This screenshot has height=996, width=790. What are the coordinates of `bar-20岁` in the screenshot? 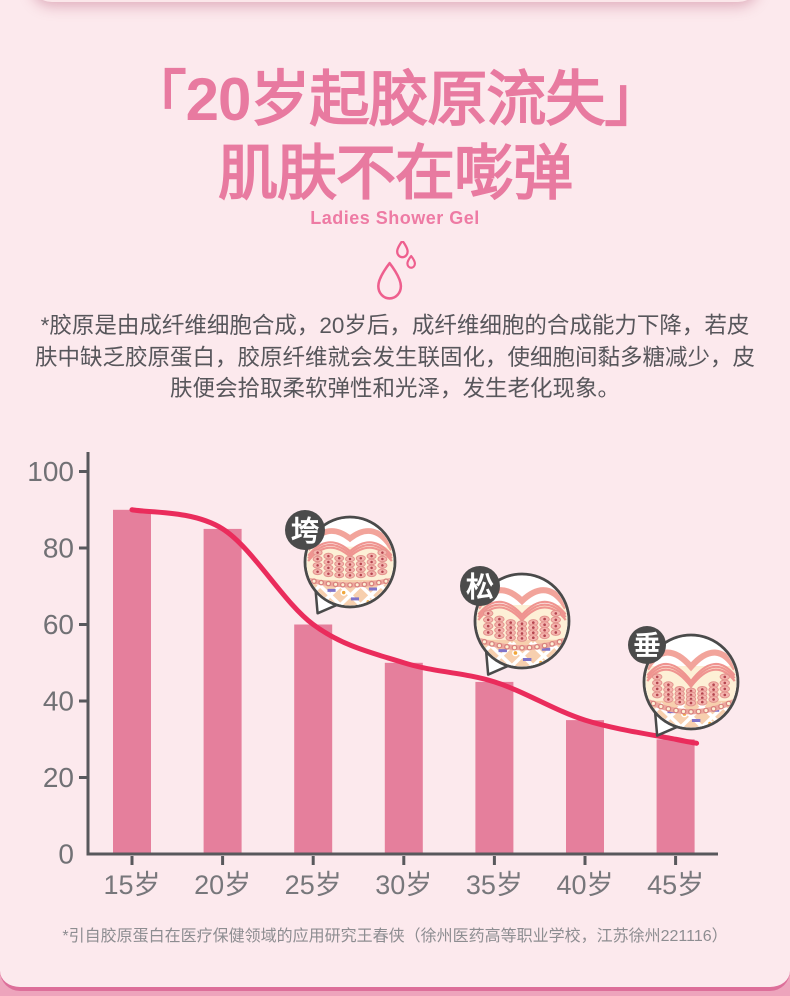 It's located at (222, 690).